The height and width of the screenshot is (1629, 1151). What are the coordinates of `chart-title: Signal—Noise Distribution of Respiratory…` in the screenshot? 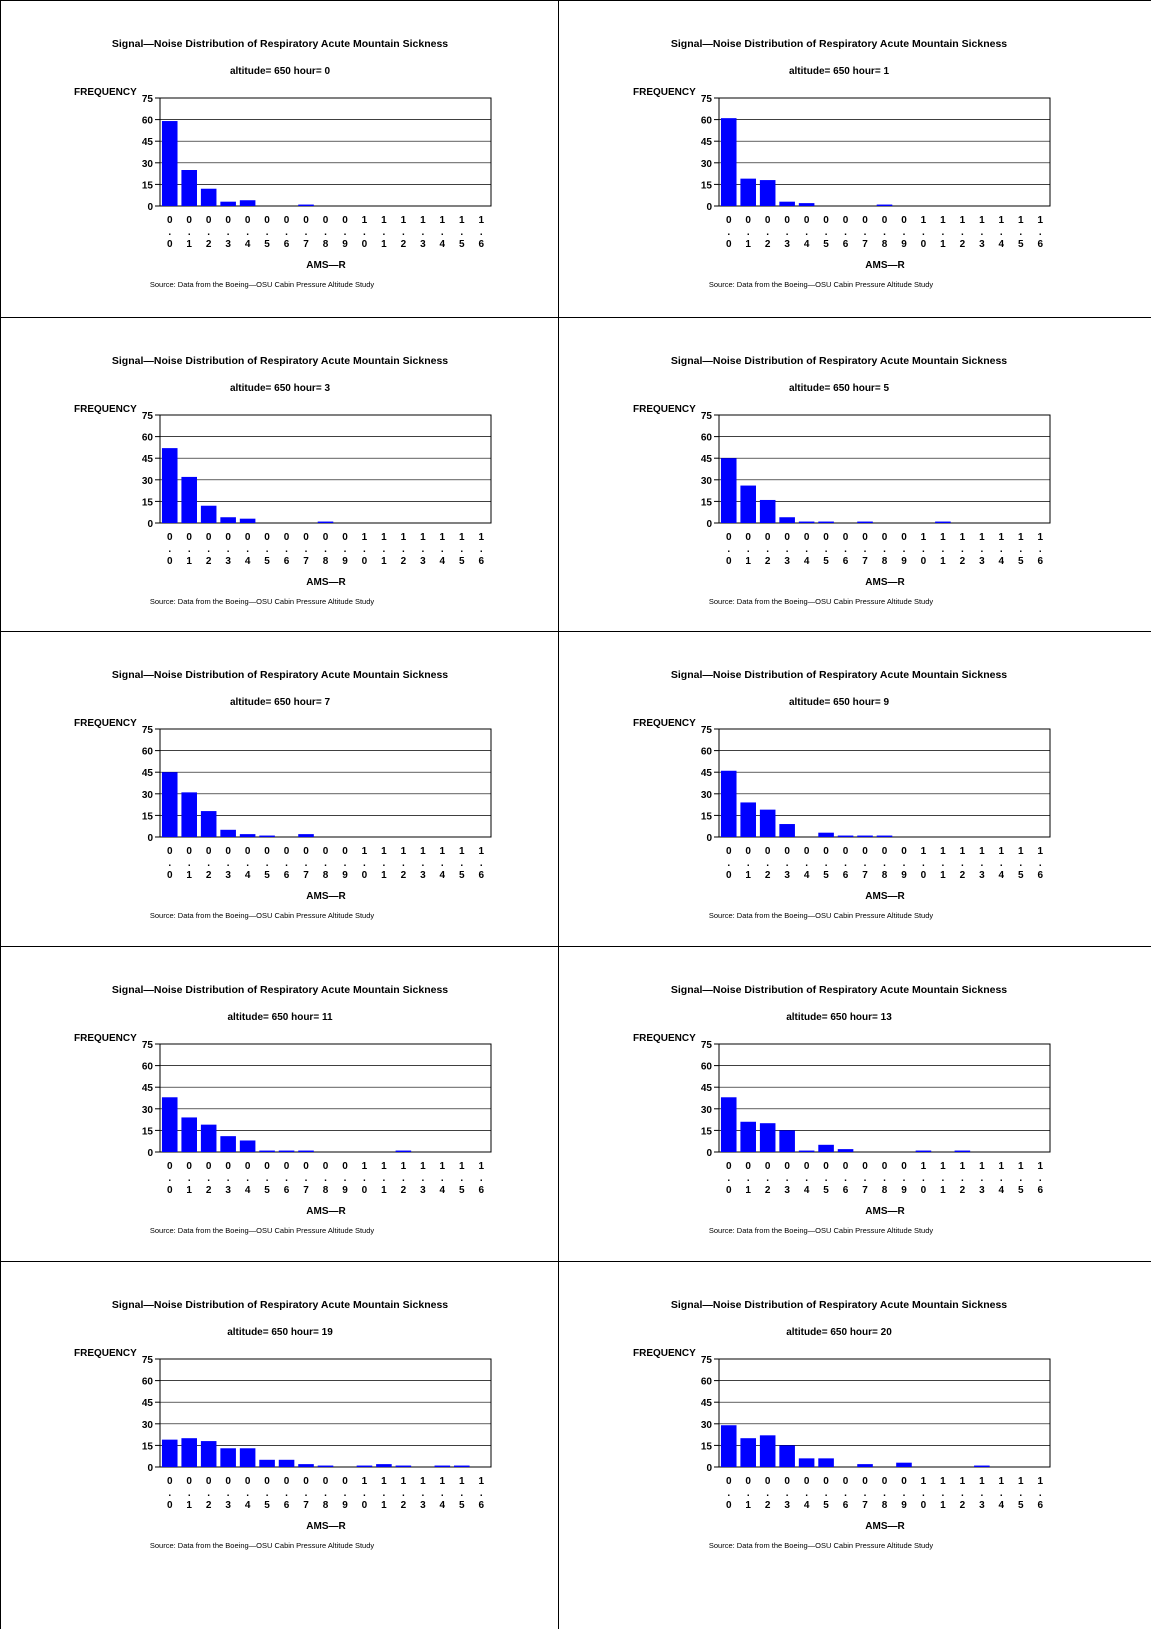 It's located at (839, 1305).